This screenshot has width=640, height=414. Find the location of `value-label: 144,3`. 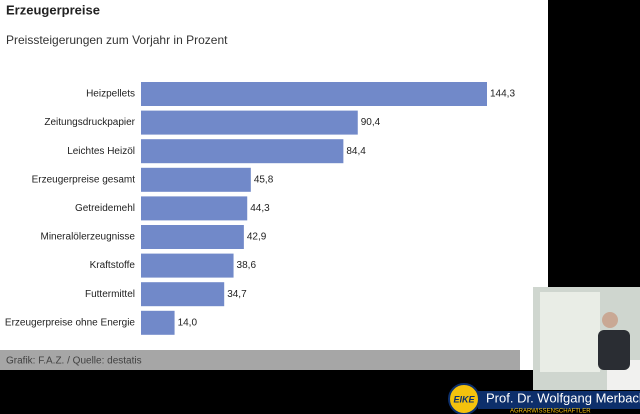

value-label: 144,3 is located at coordinates (502, 94).